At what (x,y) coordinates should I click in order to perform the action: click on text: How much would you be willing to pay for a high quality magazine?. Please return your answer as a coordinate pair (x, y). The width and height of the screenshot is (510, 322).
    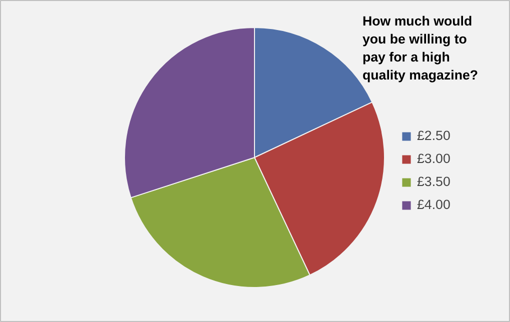
    Looking at the image, I should click on (420, 48).